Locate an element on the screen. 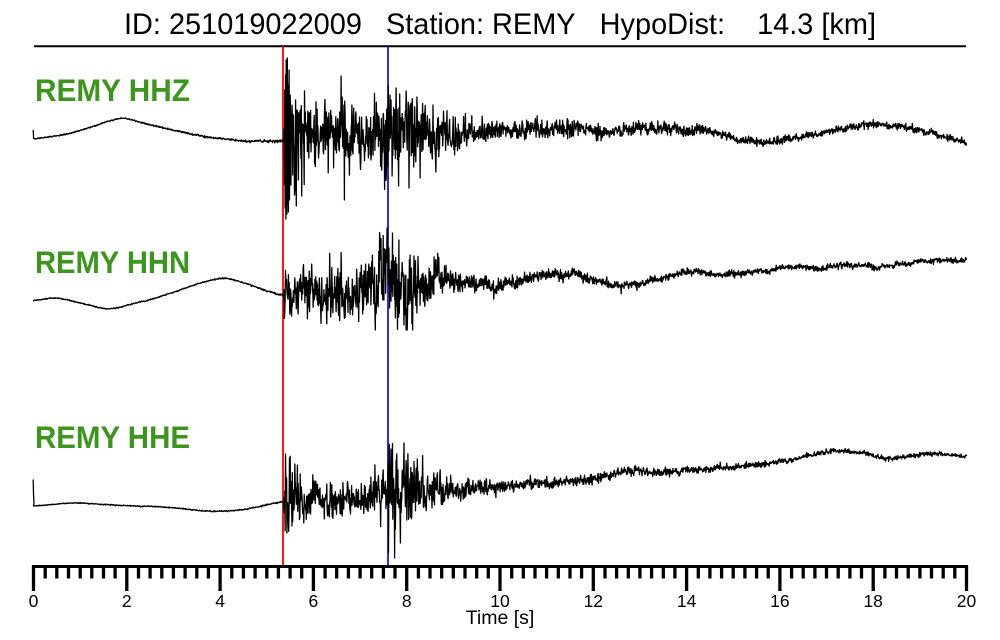 The width and height of the screenshot is (1000, 640). svg-text: 12 is located at coordinates (593, 601).